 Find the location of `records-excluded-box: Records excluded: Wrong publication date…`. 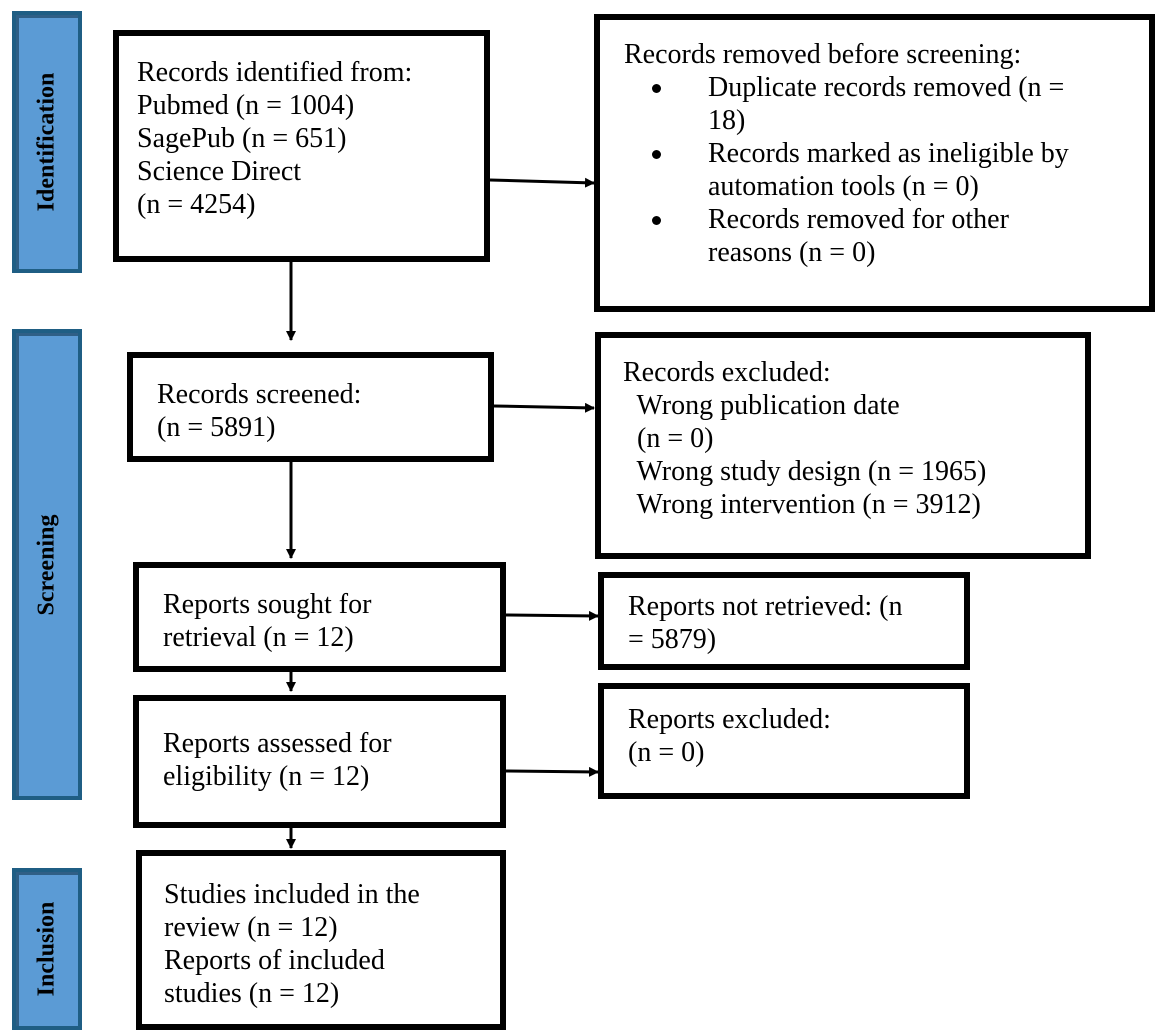

records-excluded-box: Records excluded: Wrong publication date… is located at coordinates (843, 445).